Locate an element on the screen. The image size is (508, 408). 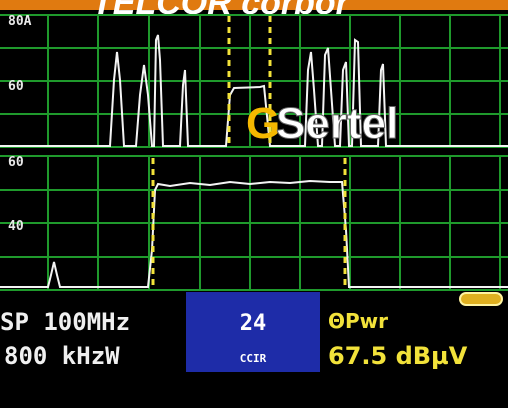
battery-icon is located at coordinates (481, 299).